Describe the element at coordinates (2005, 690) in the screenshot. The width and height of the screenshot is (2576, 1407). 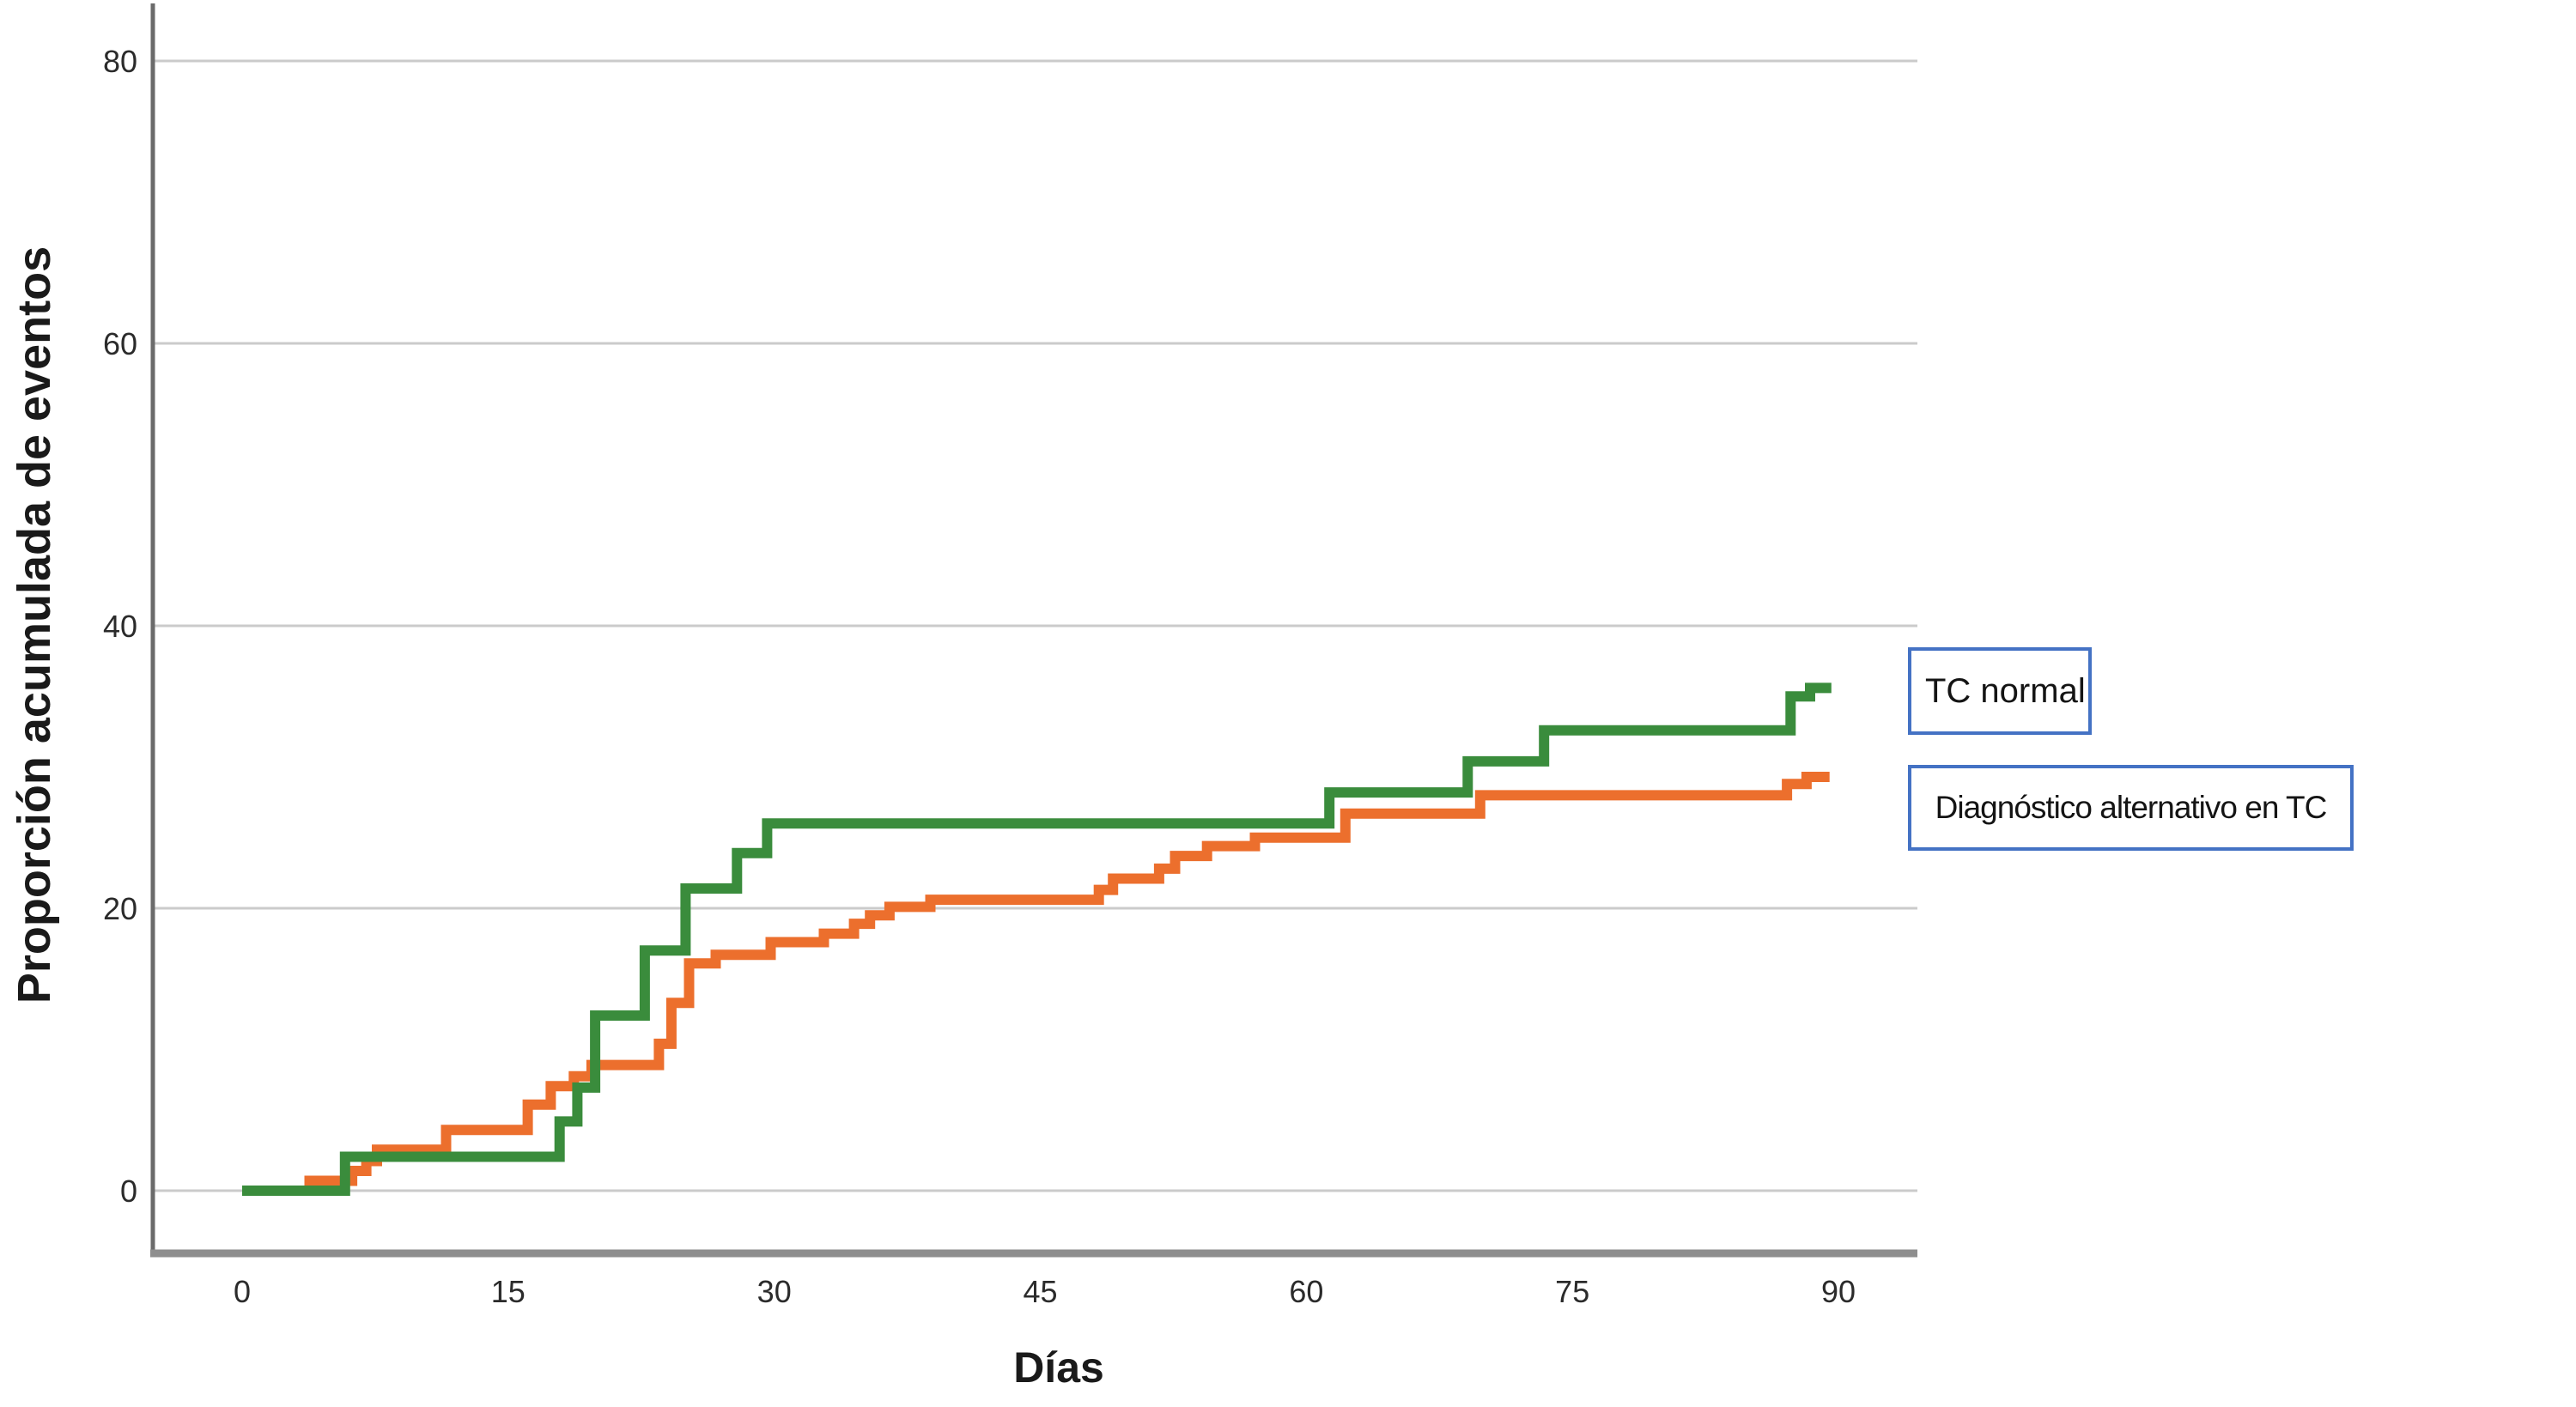
I see `legend-label-tc-normal: TC normal` at that location.